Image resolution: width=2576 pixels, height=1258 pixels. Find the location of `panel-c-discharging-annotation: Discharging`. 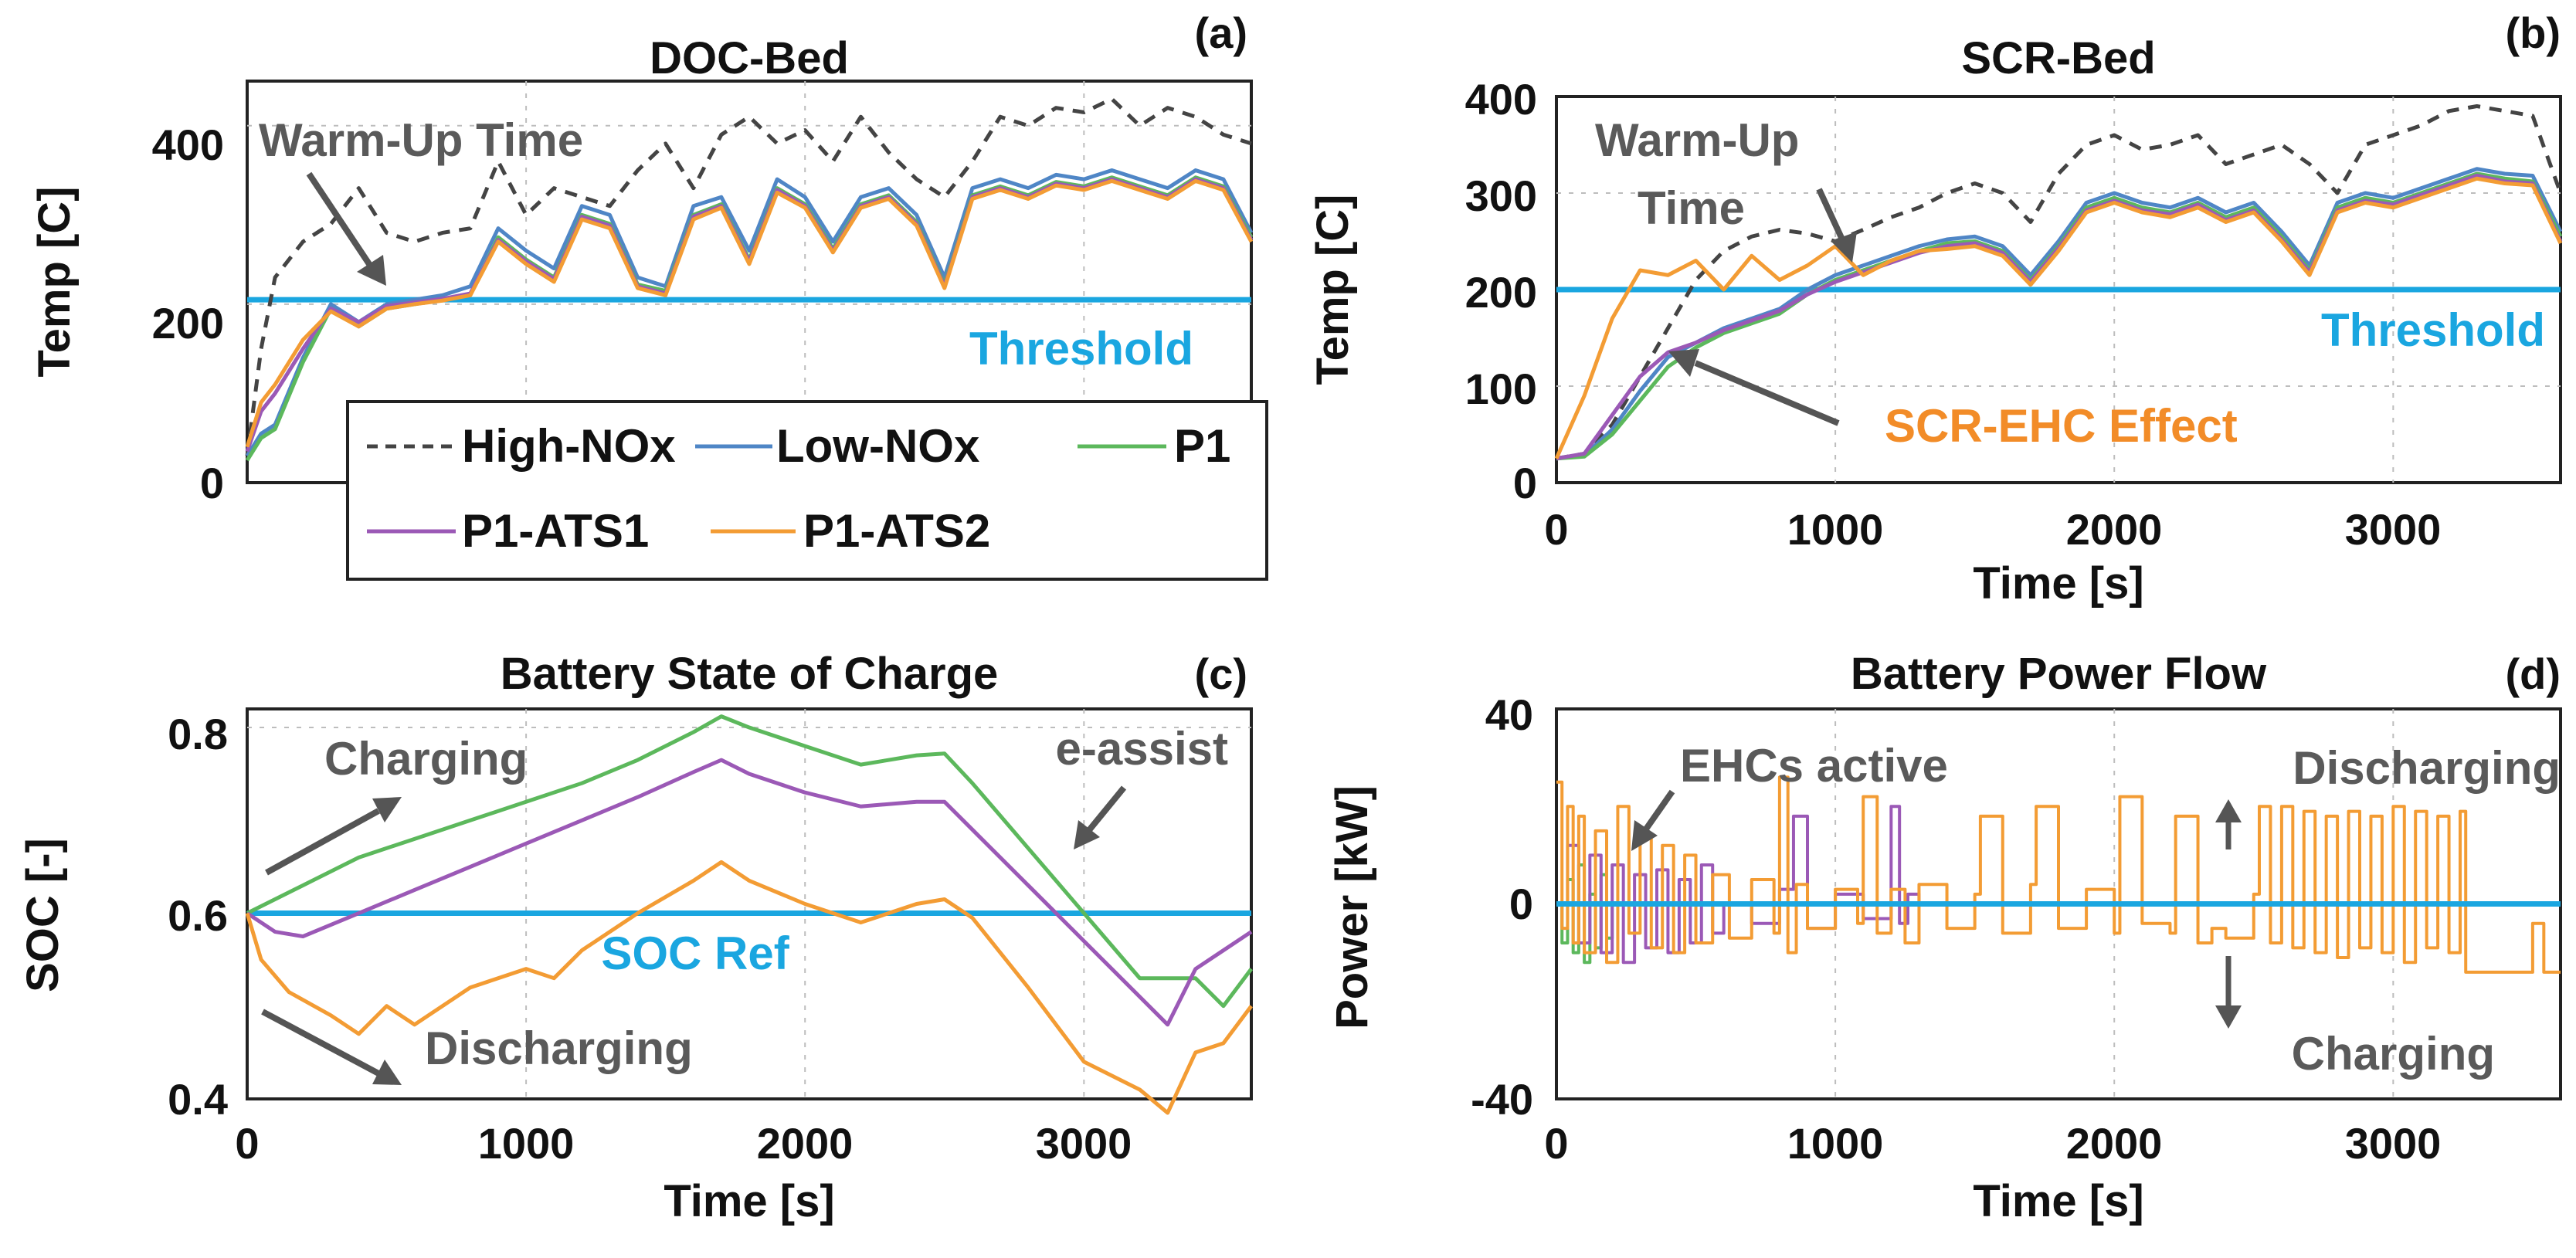

panel-c-discharging-annotation: Discharging is located at coordinates (559, 1048).